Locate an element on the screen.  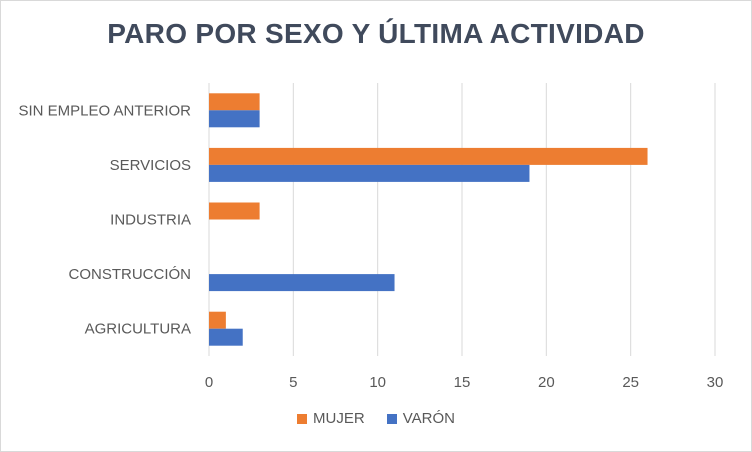
legend-label-varon: VARÓN is located at coordinates (428, 418).